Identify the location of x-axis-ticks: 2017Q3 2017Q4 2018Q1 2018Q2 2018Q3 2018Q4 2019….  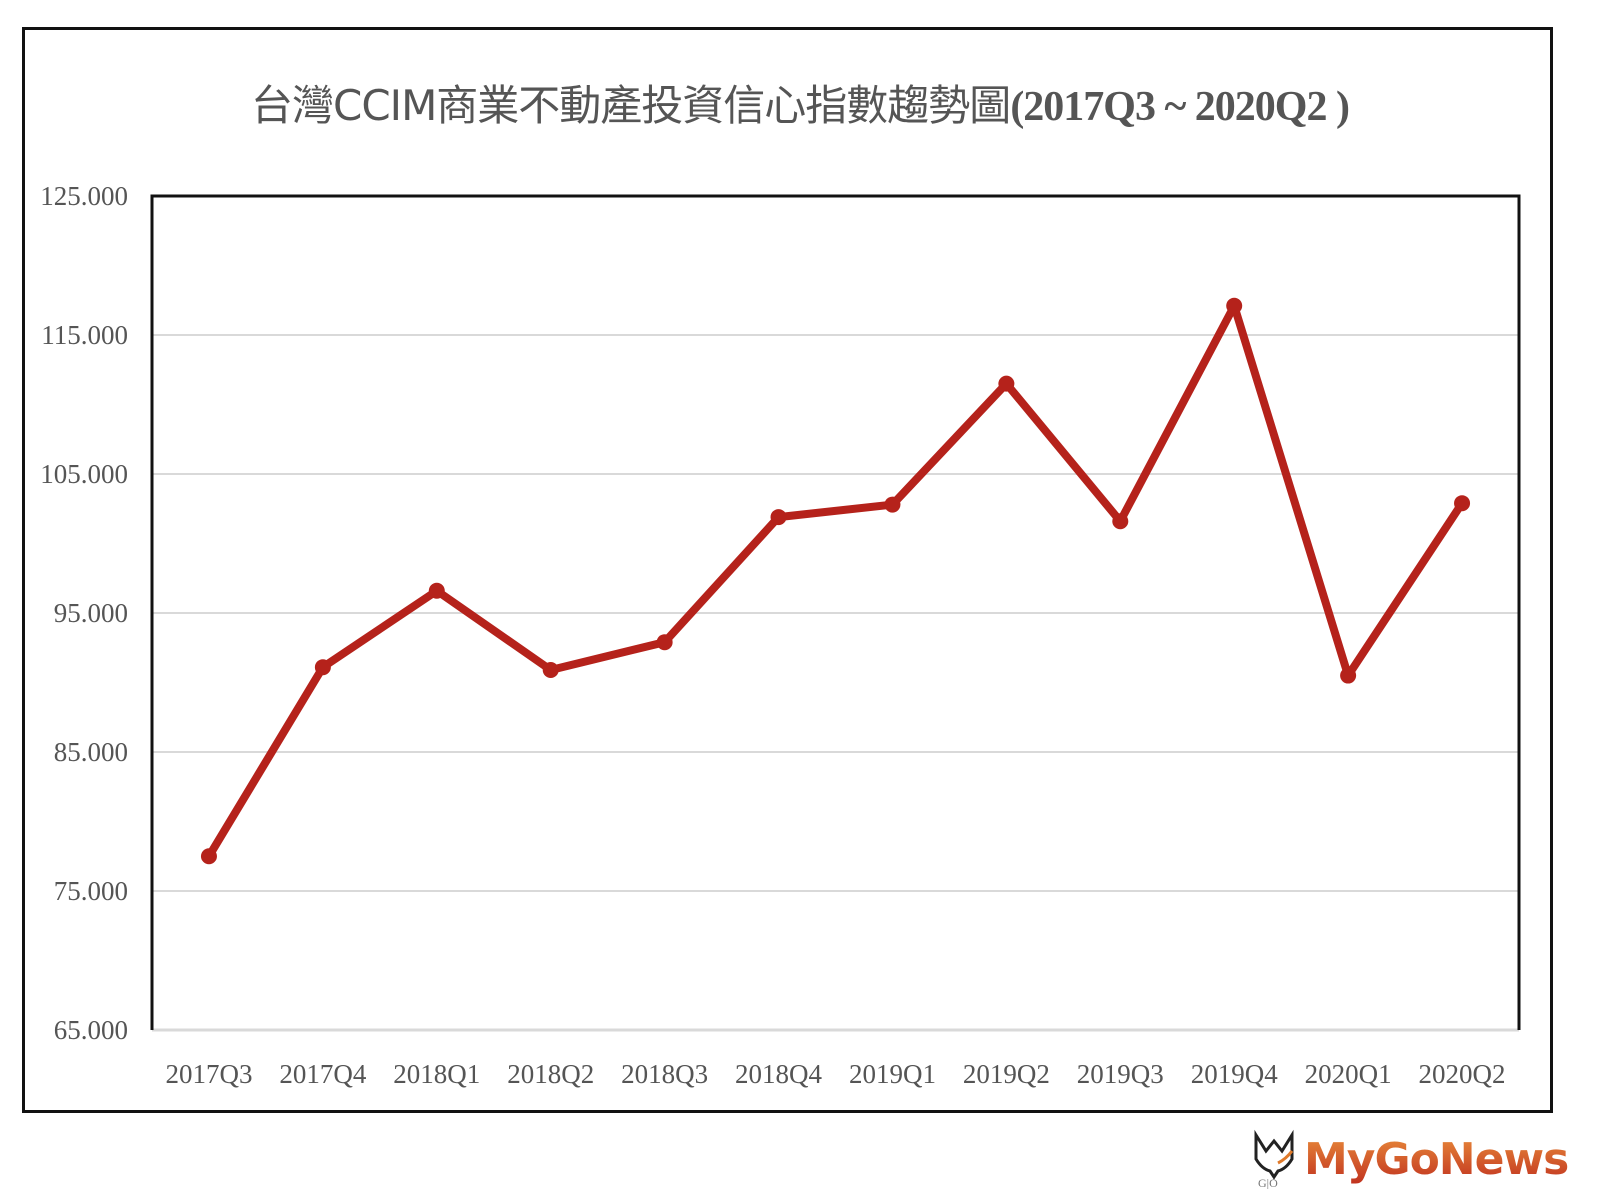
(835, 1074).